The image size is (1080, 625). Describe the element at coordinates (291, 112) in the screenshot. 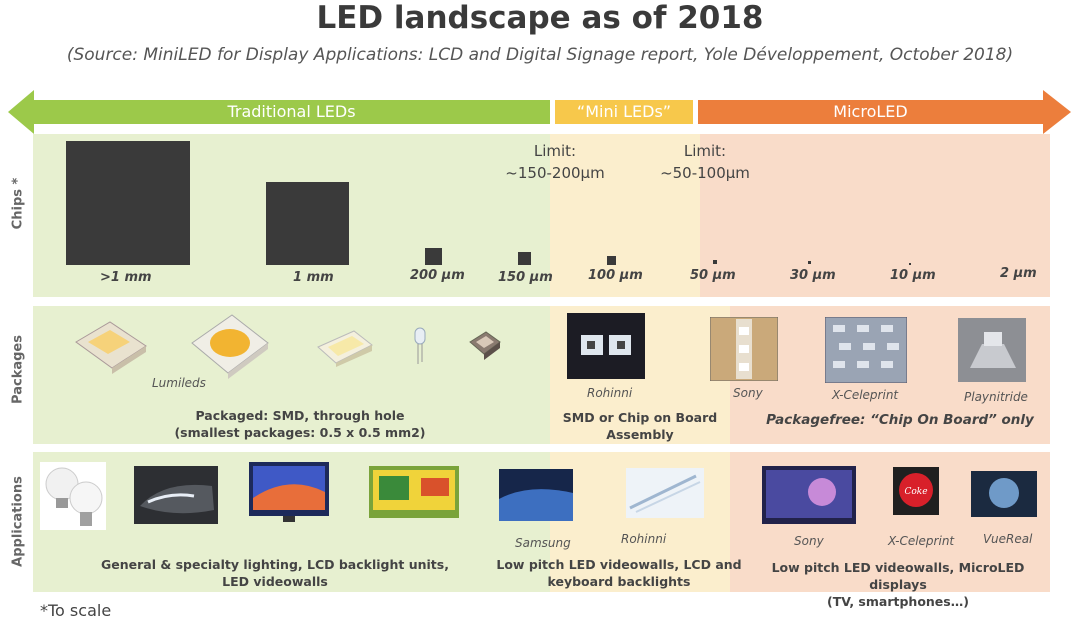

I see `band-traditional-leds: Traditional LEDs` at that location.